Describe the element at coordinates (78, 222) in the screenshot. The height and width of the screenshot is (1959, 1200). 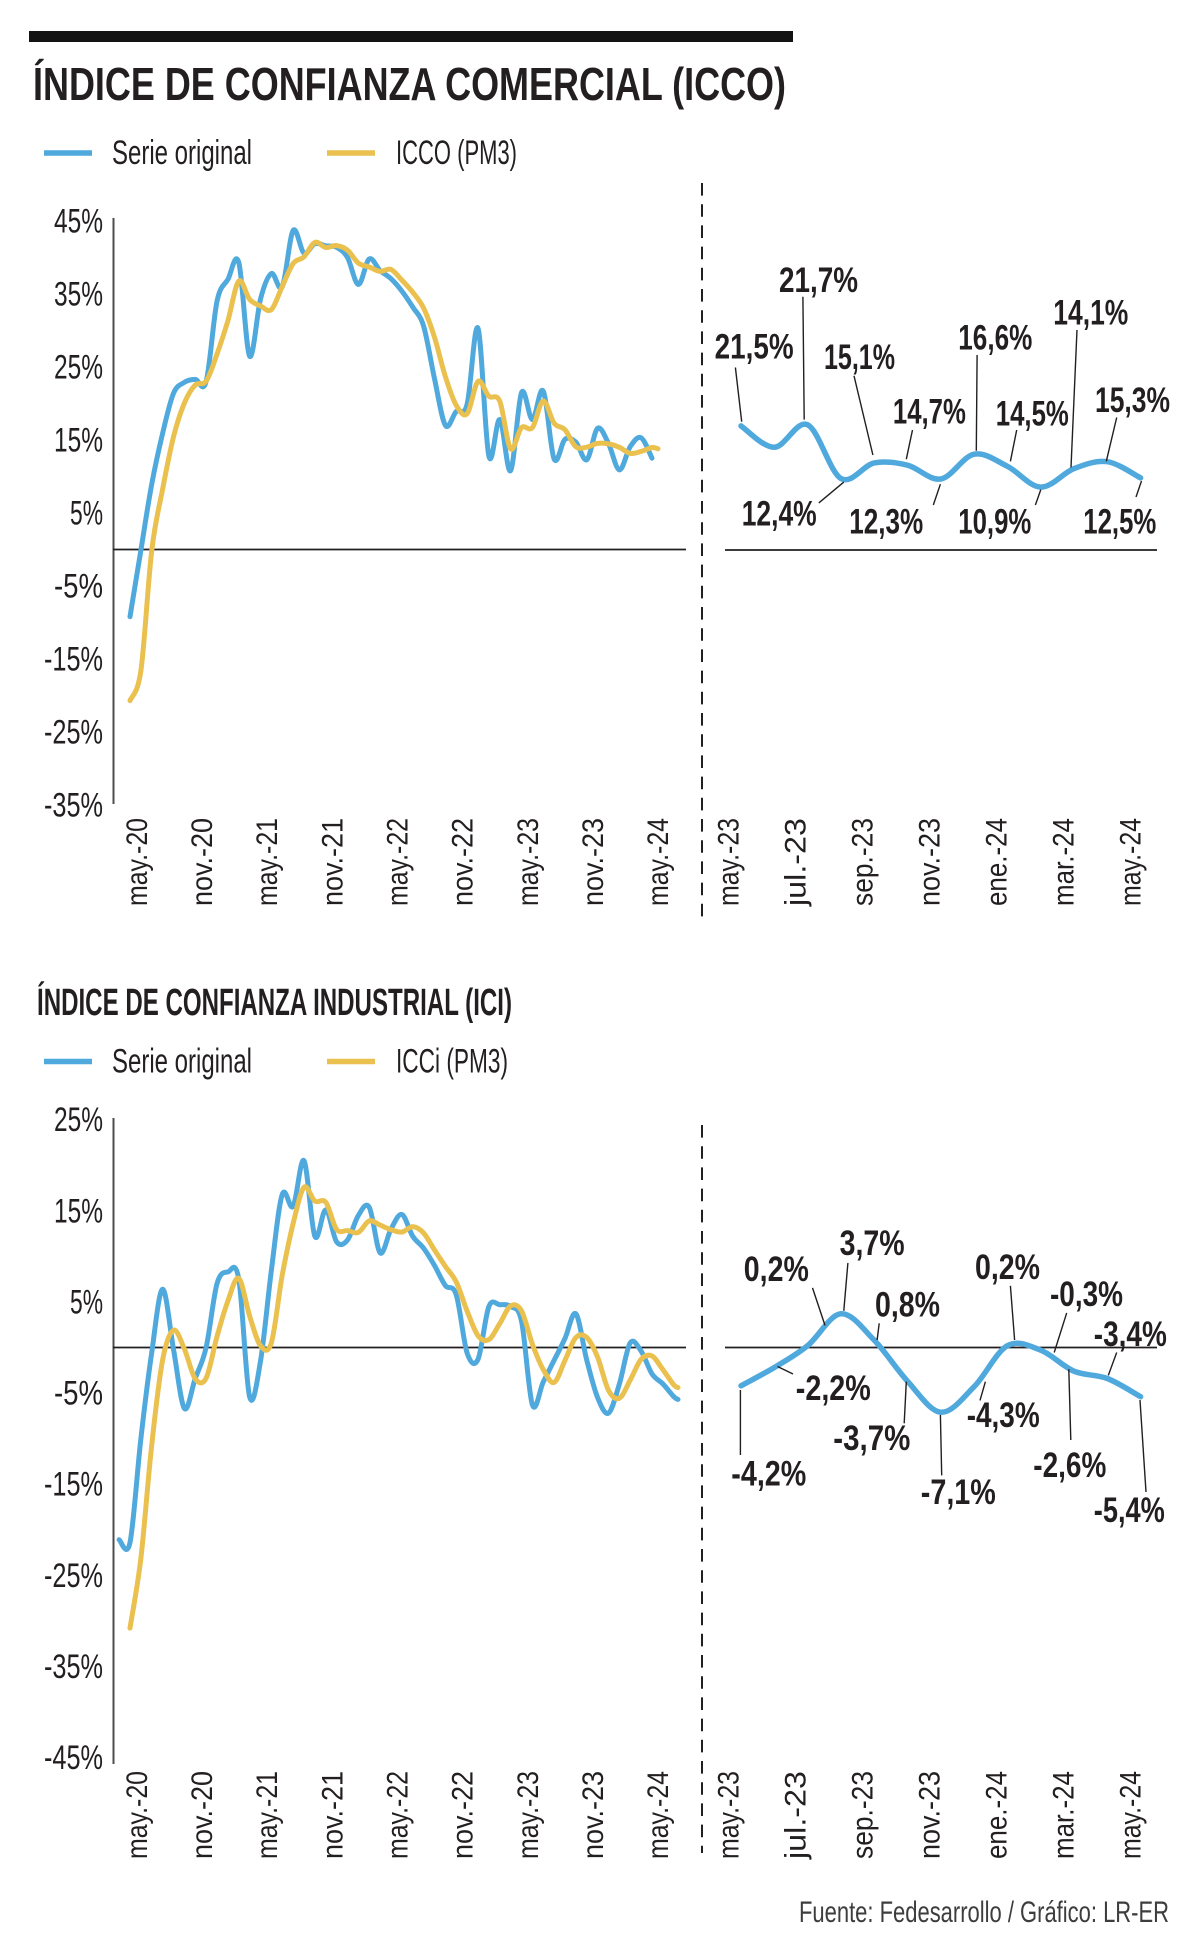
I see `svg-text: 45%` at that location.